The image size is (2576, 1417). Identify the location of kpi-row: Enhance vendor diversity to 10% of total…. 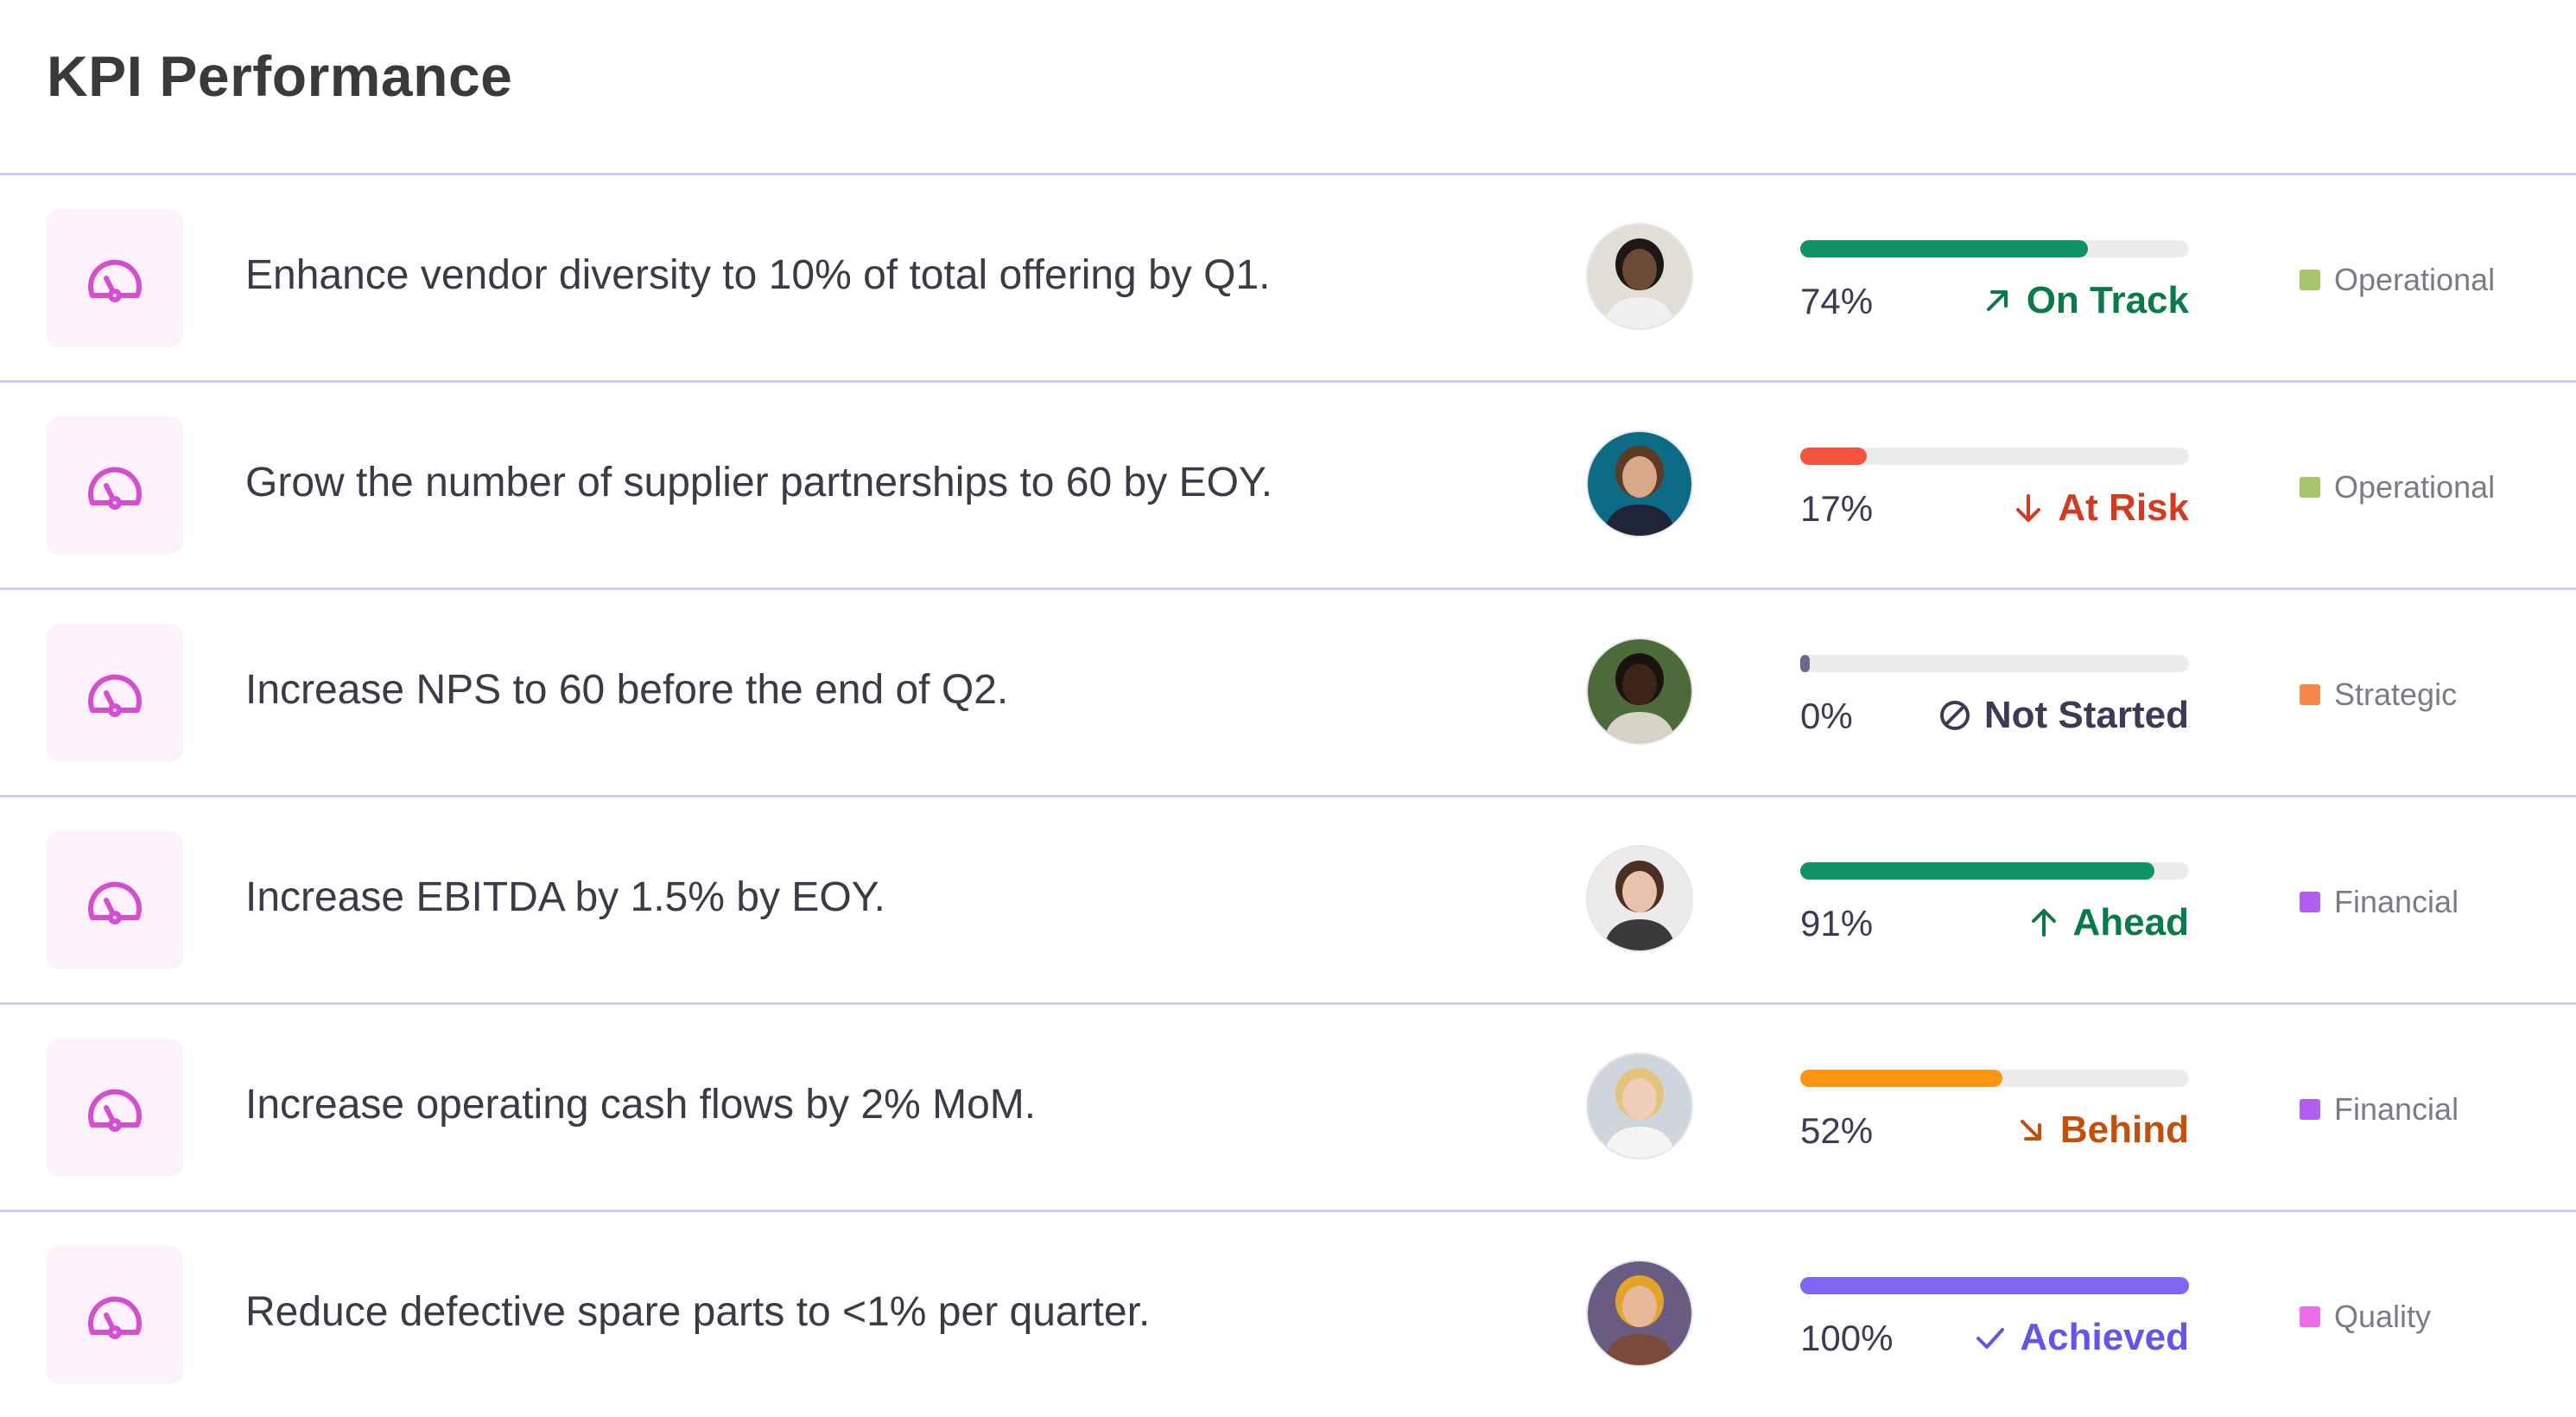
(1288, 276).